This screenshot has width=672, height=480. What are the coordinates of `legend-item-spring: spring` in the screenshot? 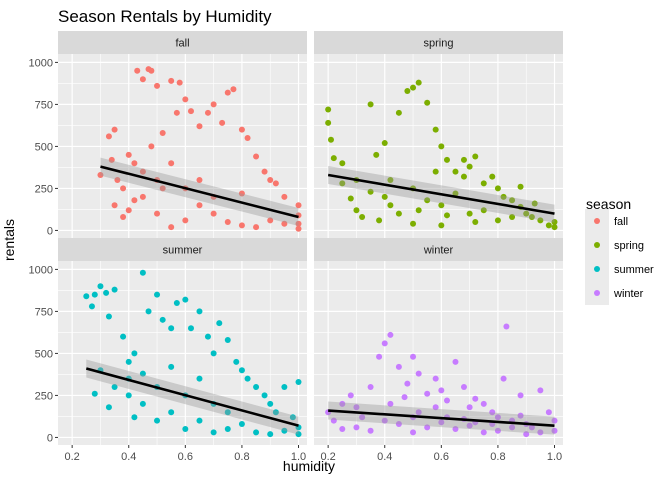 It's located at (614, 245).